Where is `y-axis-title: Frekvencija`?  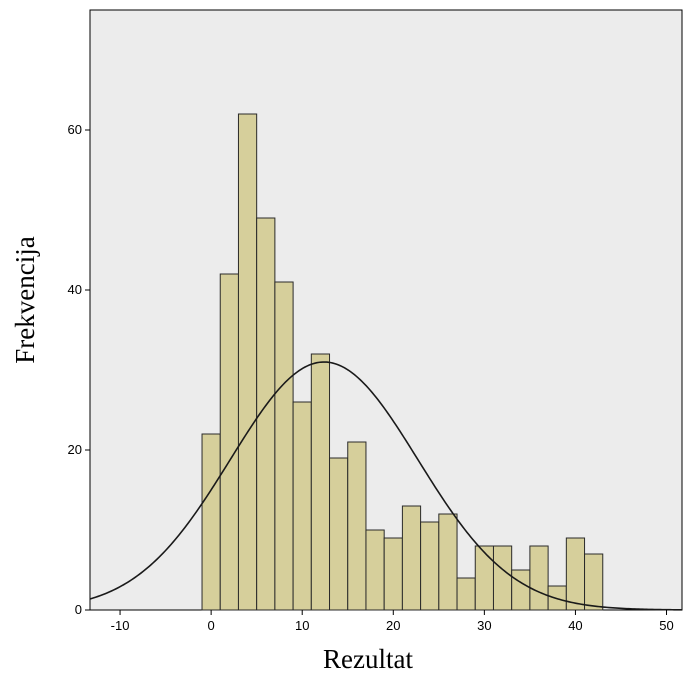 y-axis-title: Frekvencija is located at coordinates (25, 299).